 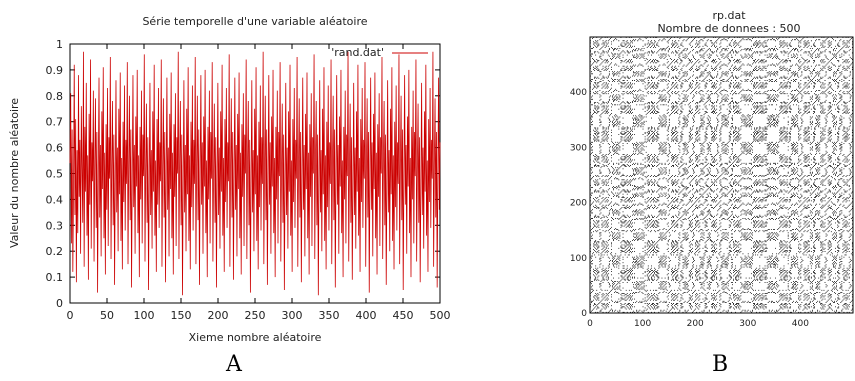 I want to click on y-tick-label: 0.5, so click(x=55, y=174).